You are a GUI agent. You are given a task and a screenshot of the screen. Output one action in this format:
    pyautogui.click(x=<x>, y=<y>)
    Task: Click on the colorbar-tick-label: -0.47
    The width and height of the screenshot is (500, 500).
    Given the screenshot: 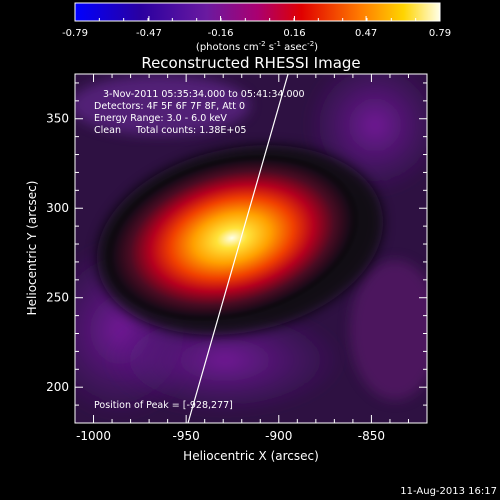 What is the action you would take?
    pyautogui.click(x=149, y=33)
    